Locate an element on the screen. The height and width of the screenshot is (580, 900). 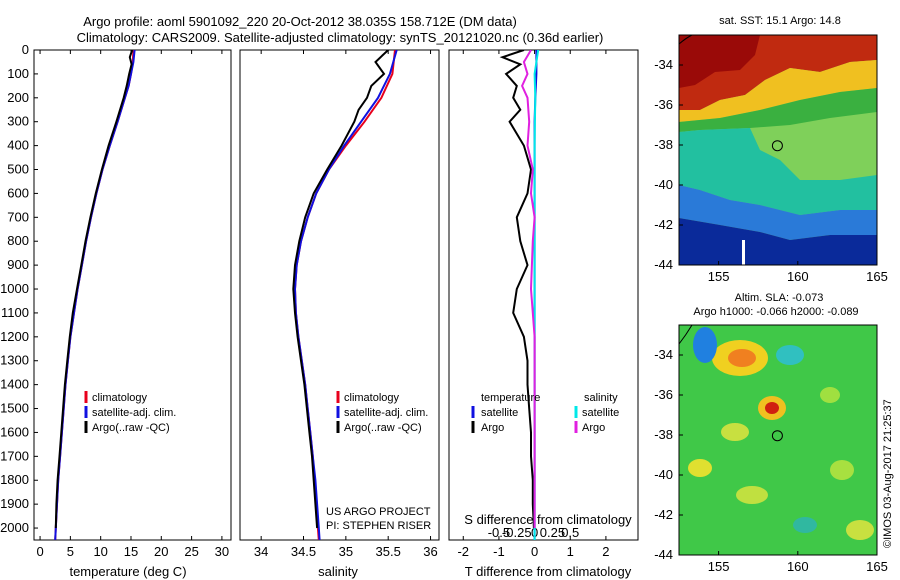
y-tick-label: 1600 is located at coordinates (14, 431).